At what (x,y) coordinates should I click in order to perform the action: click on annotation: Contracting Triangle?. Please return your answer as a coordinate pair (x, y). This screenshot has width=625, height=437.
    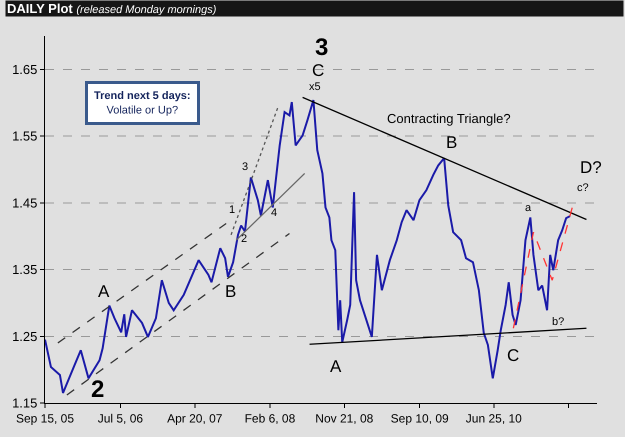
    Looking at the image, I should click on (449, 118).